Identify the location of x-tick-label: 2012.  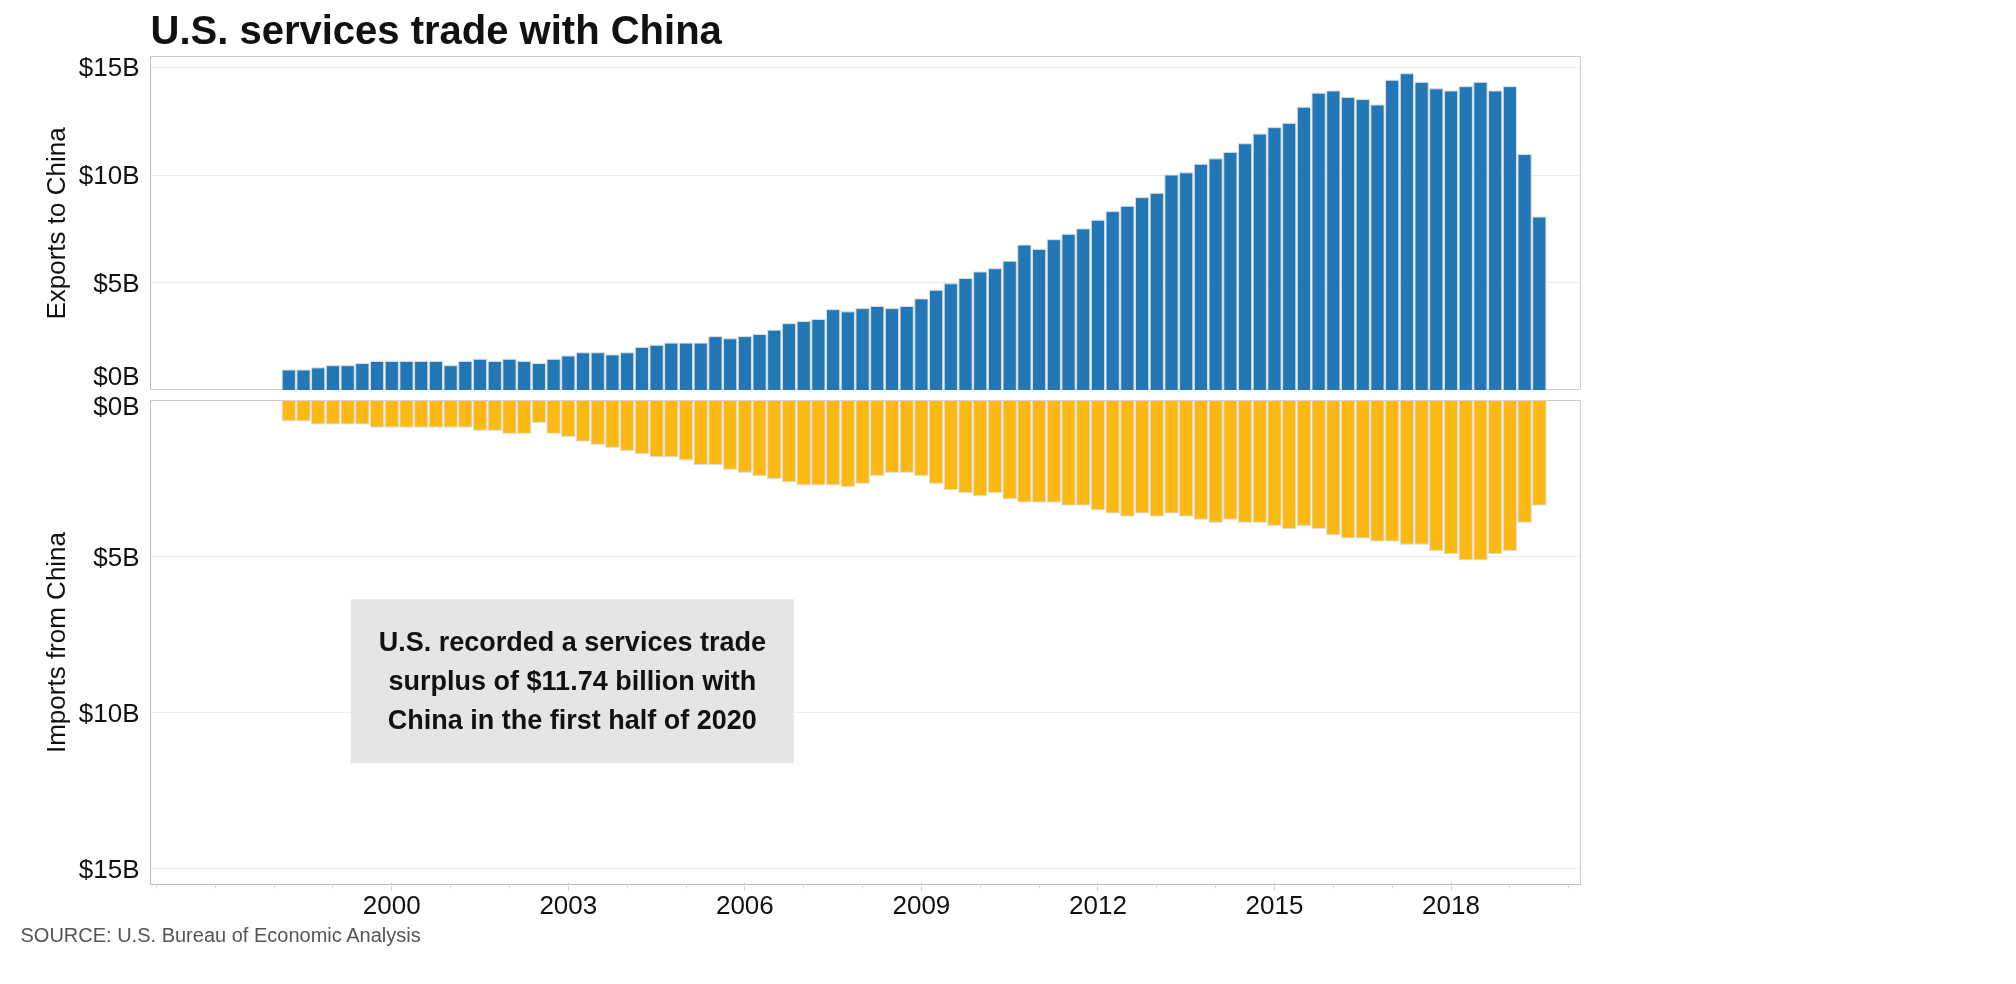
(1098, 904).